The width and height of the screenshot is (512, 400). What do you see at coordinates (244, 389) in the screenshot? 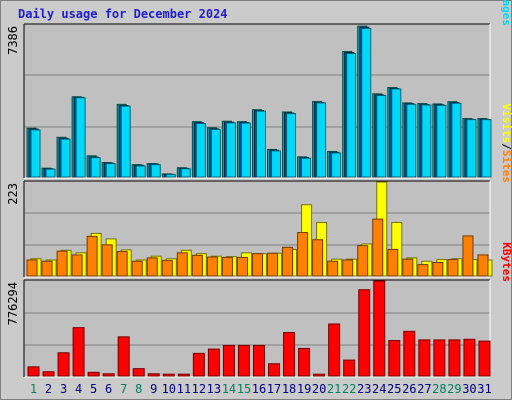
I see `x-tick-label-day-15: 15` at bounding box center [244, 389].